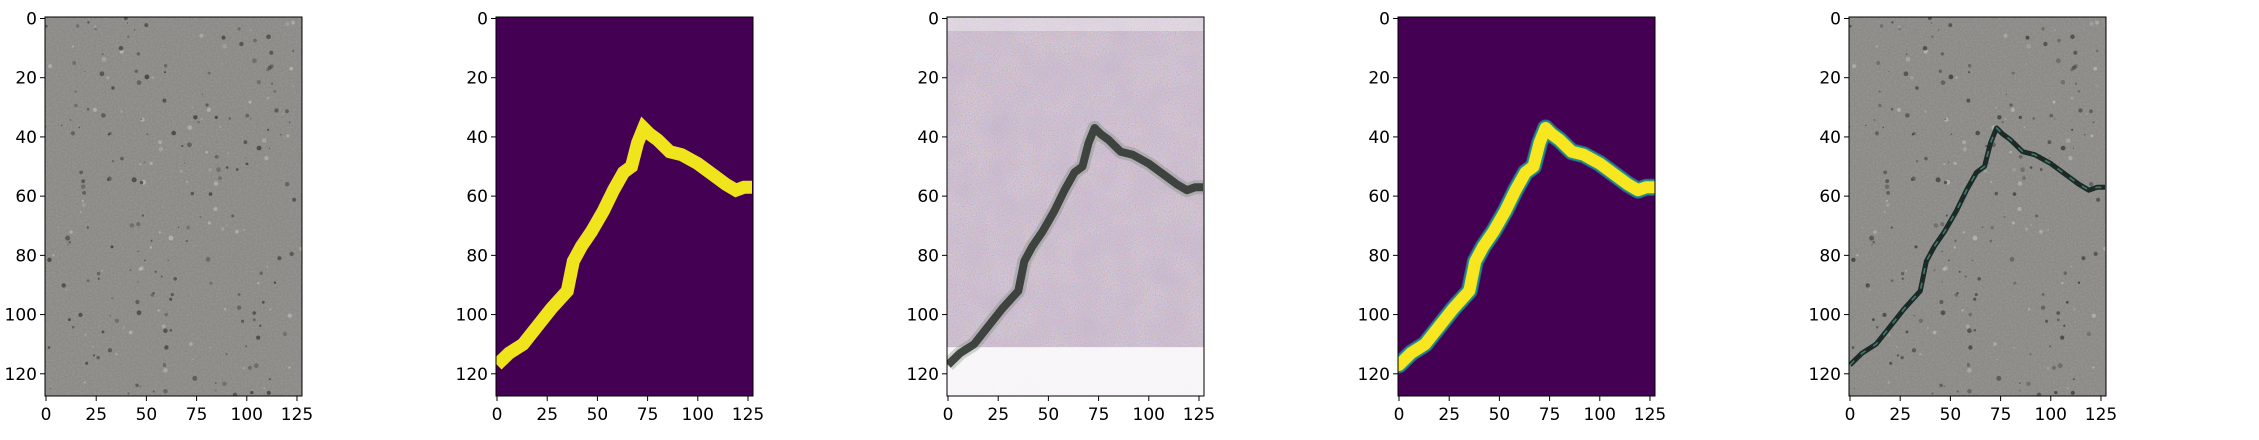  What do you see at coordinates (624, 243) in the screenshot?
I see `crack-mask` at bounding box center [624, 243].